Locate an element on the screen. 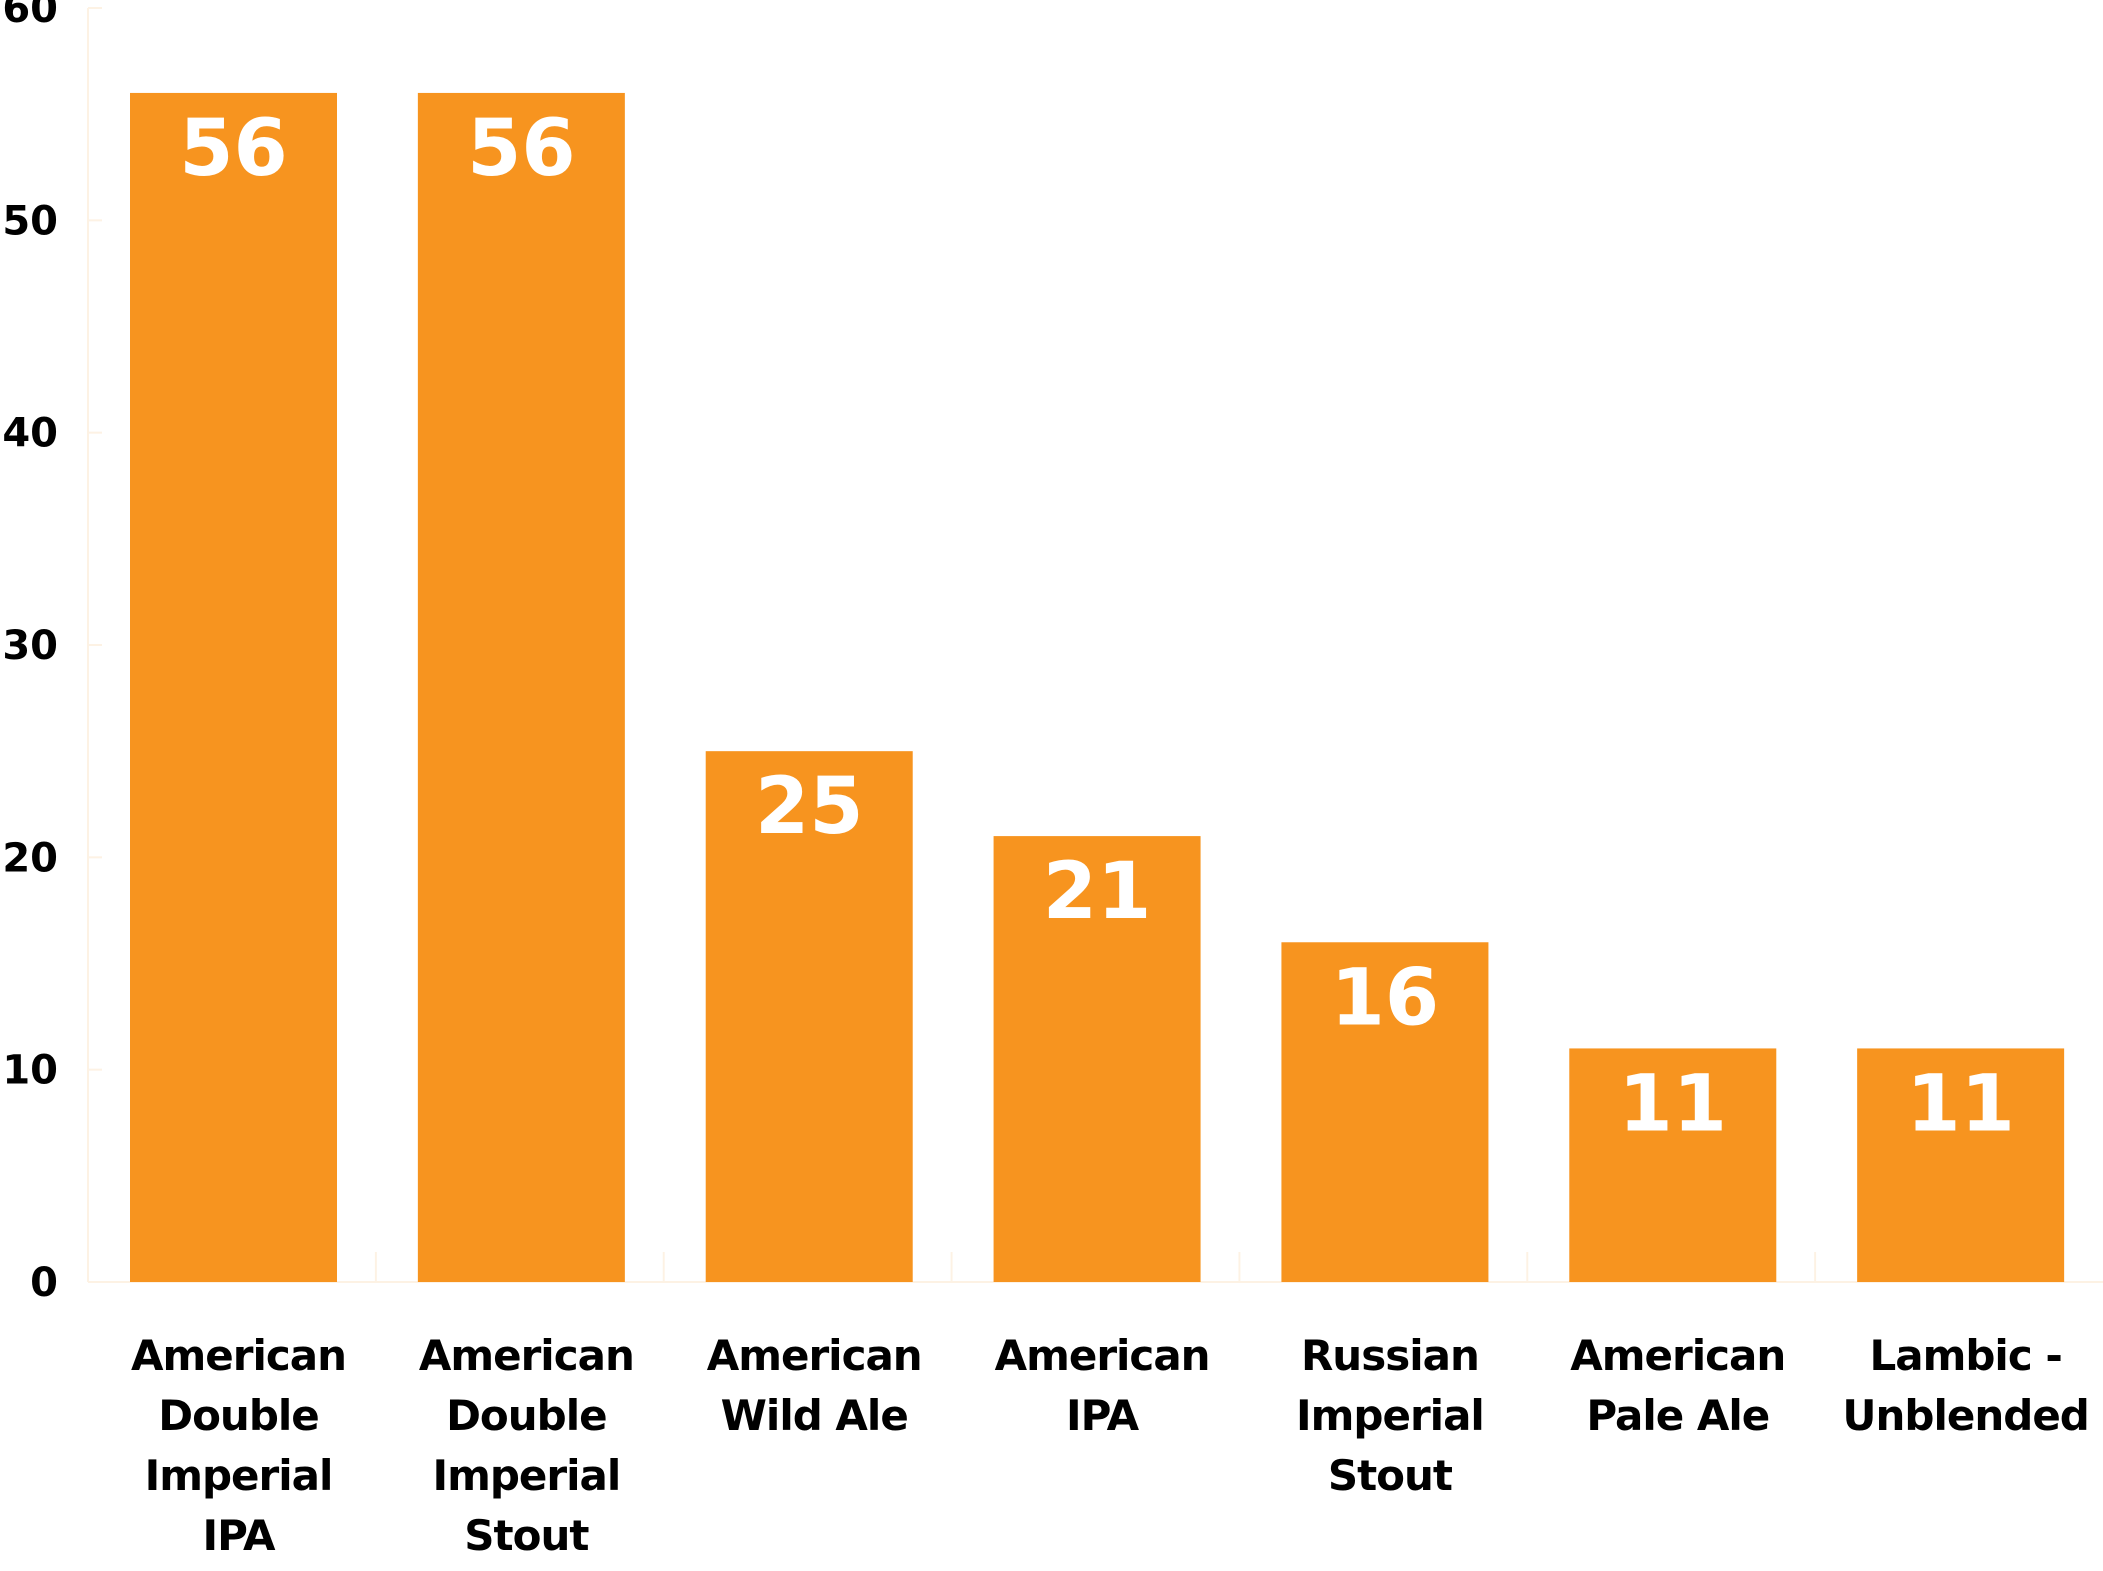 This screenshot has width=2103, height=1571. x-category-label: Russian Imperial Stout is located at coordinates (1390, 1415).